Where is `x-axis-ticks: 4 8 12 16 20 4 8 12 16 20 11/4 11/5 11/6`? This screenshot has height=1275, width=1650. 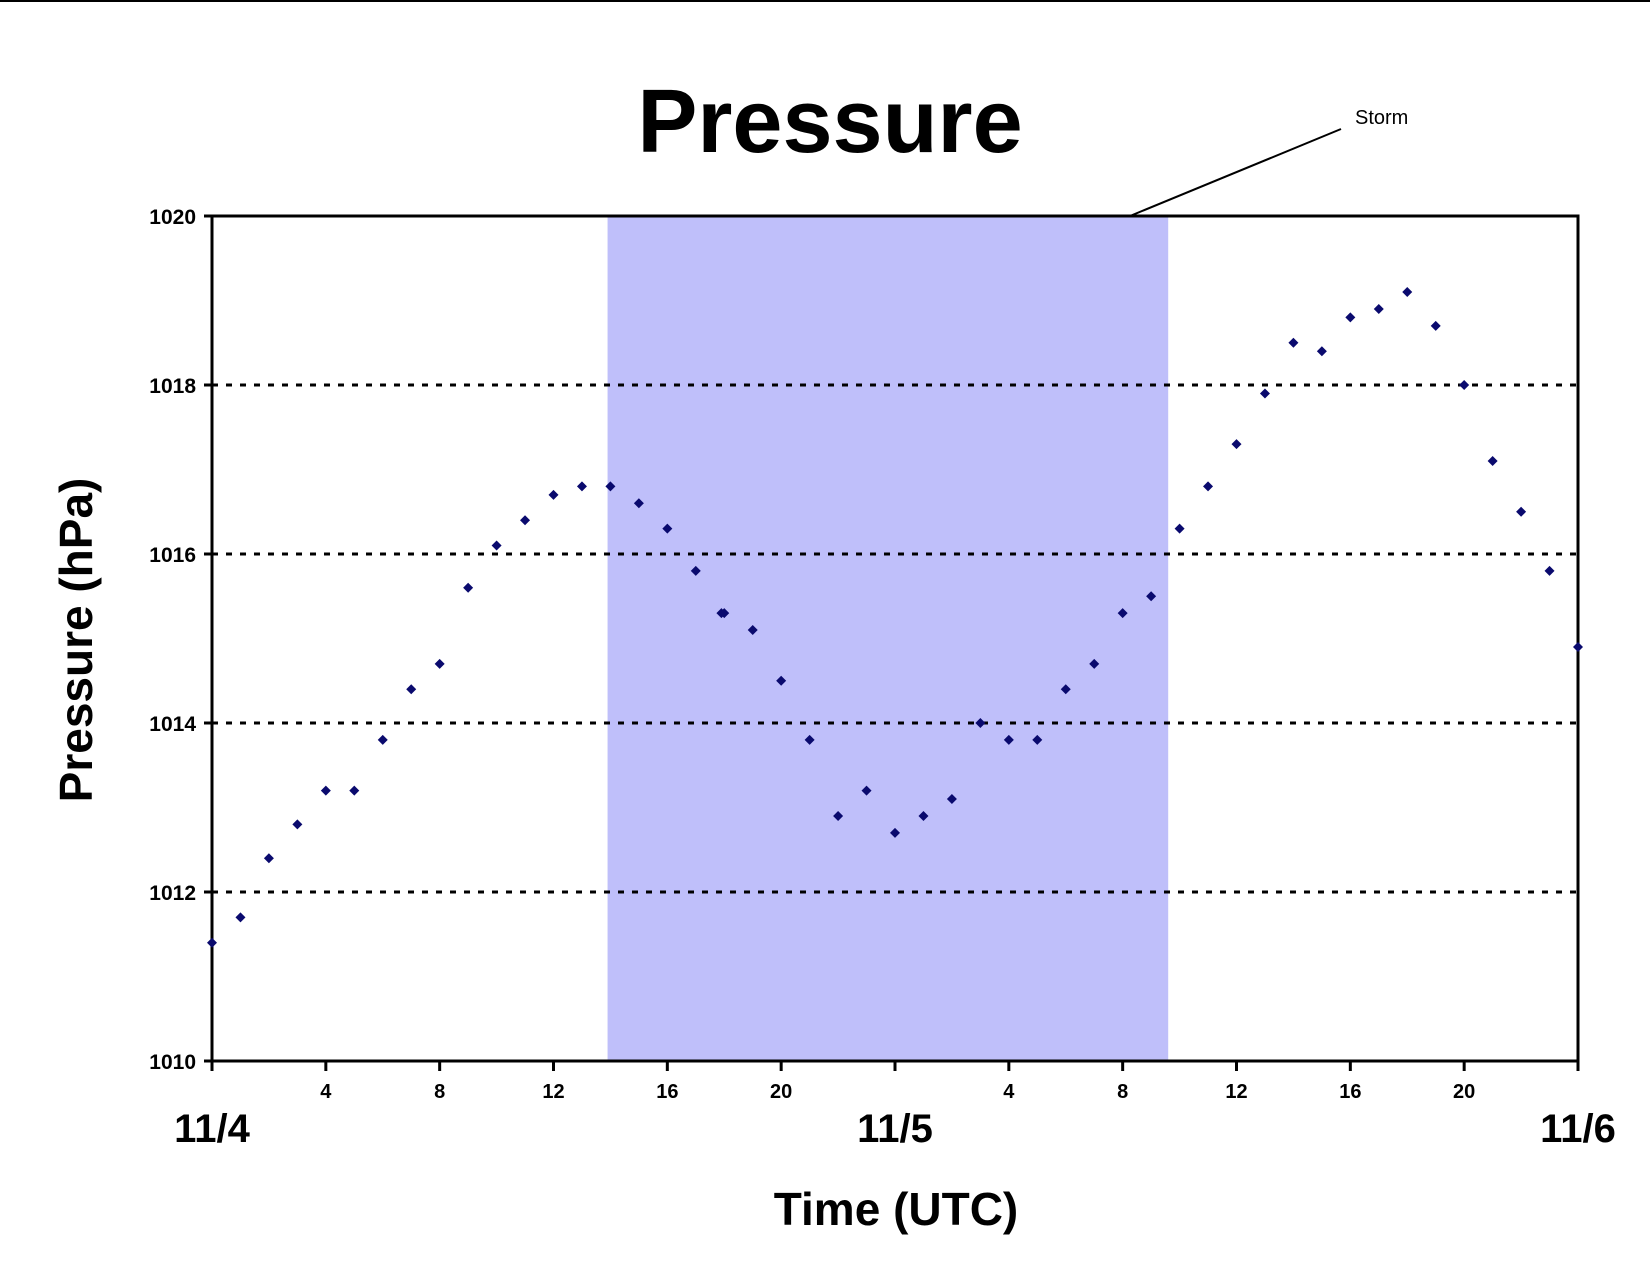
x-axis-ticks: 4 8 12 16 20 4 8 12 16 20 11/4 11/5 11/6 is located at coordinates (895, 1106).